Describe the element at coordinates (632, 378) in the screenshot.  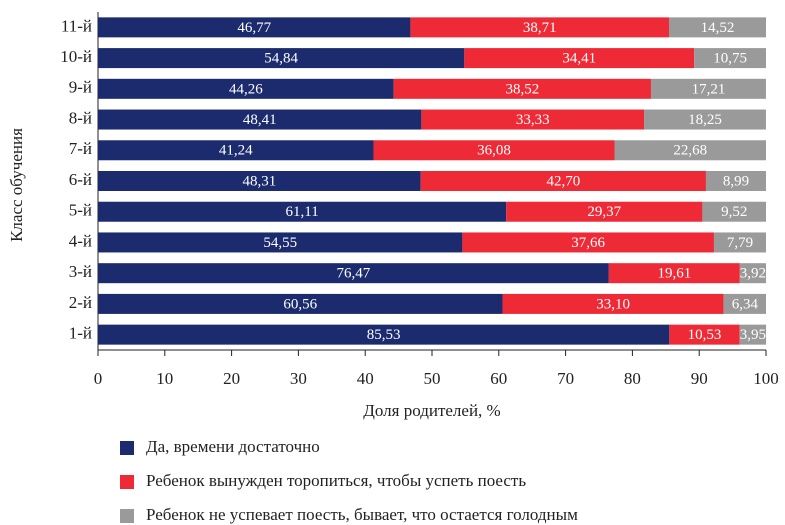
I see `x-tick-label: 80` at that location.